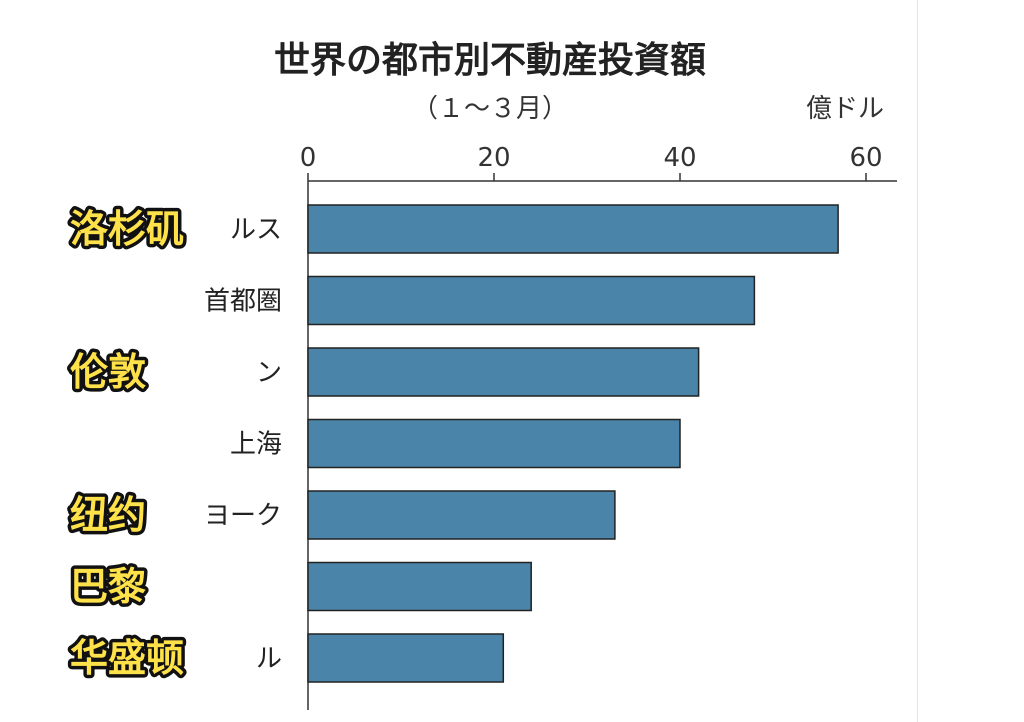 The width and height of the screenshot is (1024, 722). What do you see at coordinates (127, 658) in the screenshot?
I see `overlay-label: 华盛顿` at bounding box center [127, 658].